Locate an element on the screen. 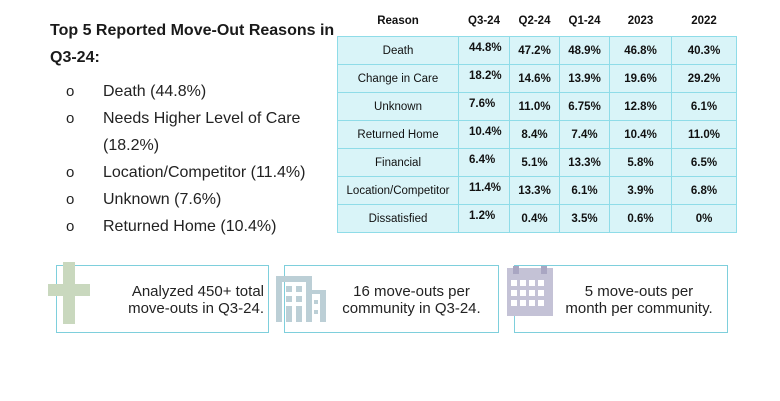 The image size is (780, 401). table-cell: 5.8% is located at coordinates (640, 162).